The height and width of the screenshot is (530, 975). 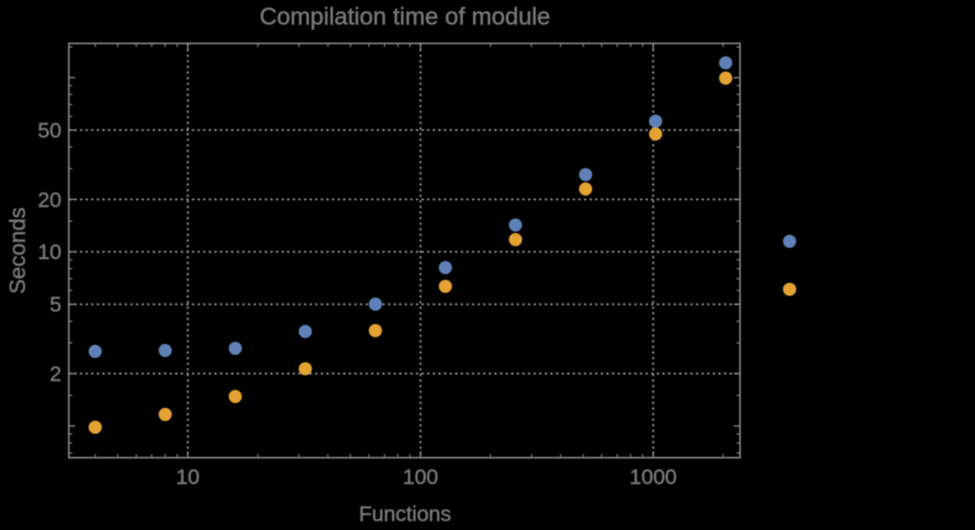 I want to click on svg-text: Compilation time of module, so click(x=405, y=17).